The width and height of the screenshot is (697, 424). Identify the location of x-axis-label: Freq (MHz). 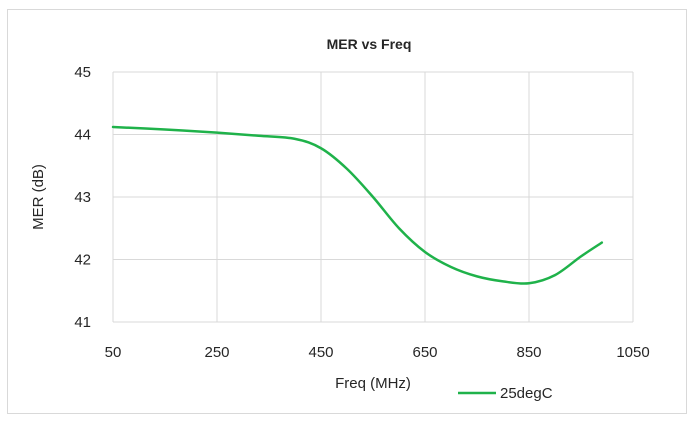
(373, 383).